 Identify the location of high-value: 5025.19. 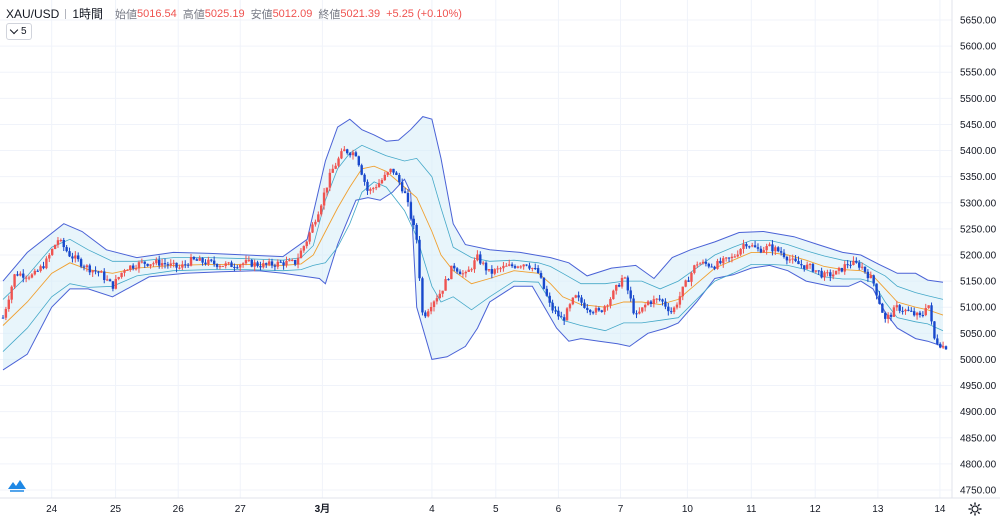
(224, 13).